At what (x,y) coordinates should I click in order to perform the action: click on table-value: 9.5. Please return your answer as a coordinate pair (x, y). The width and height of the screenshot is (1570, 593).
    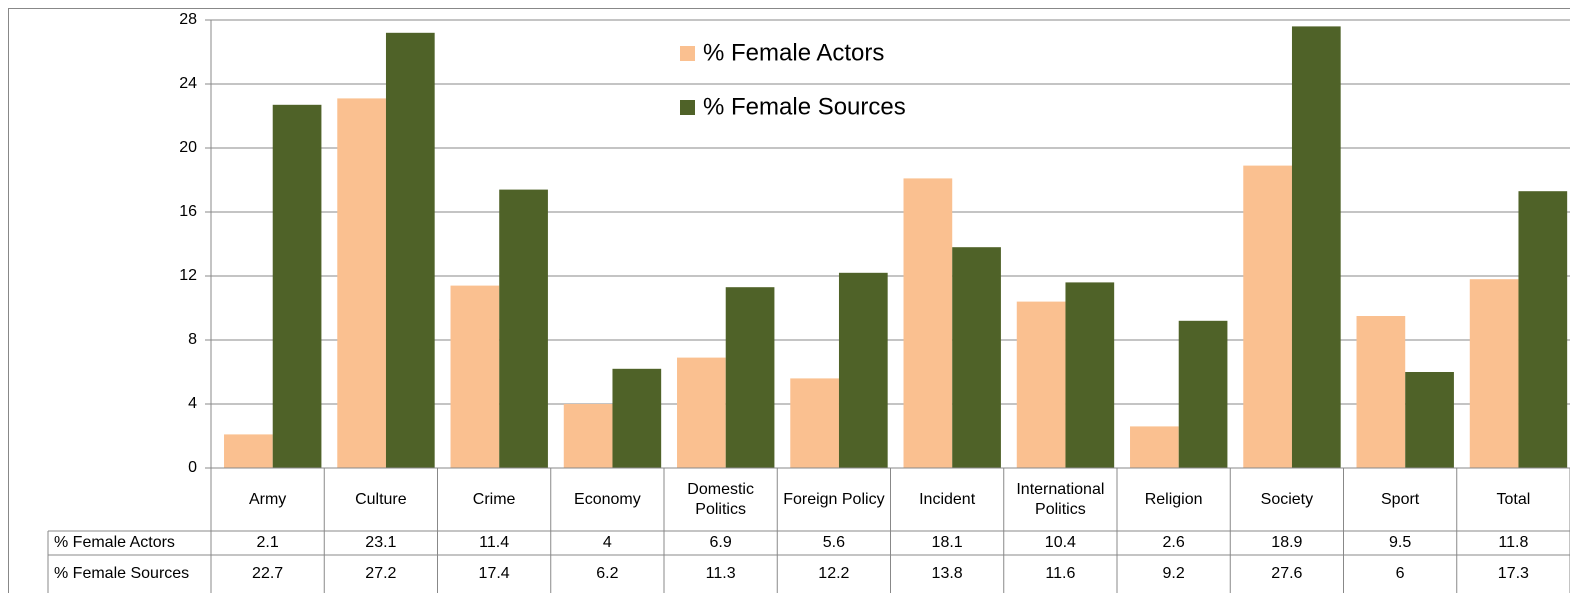
    Looking at the image, I should click on (1400, 542).